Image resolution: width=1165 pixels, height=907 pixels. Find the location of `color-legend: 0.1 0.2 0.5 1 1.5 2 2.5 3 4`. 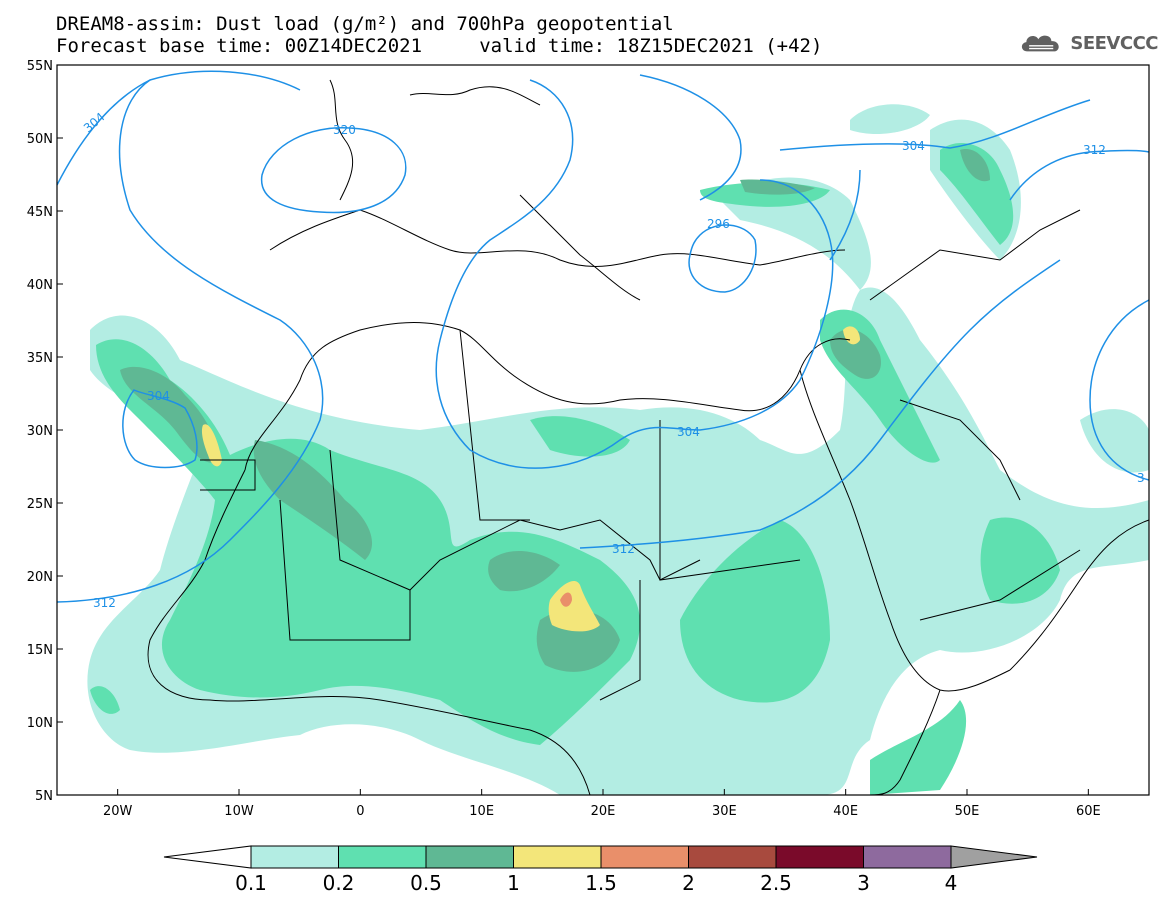

color-legend: 0.1 0.2 0.5 1 1.5 2 2.5 3 4 is located at coordinates (600, 870).